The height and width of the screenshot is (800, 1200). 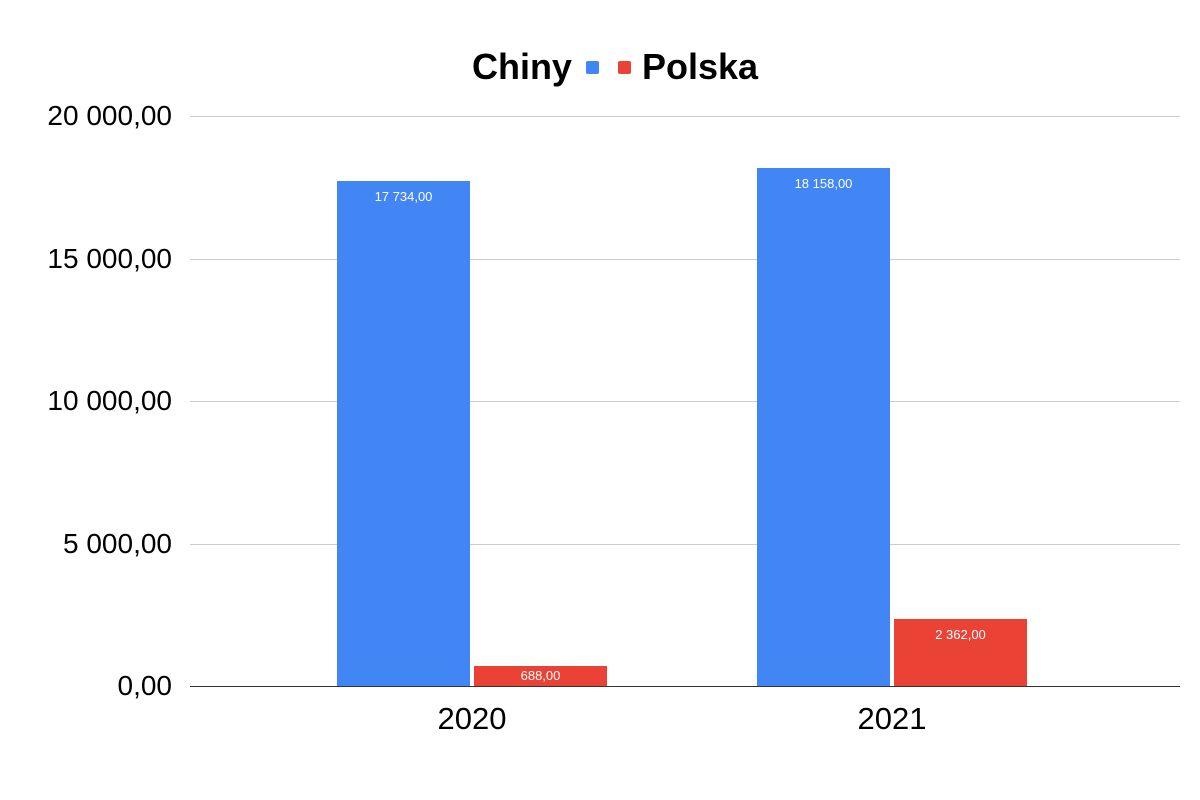 I want to click on y-axis-tick-label: 5 000,00, so click(x=117, y=543).